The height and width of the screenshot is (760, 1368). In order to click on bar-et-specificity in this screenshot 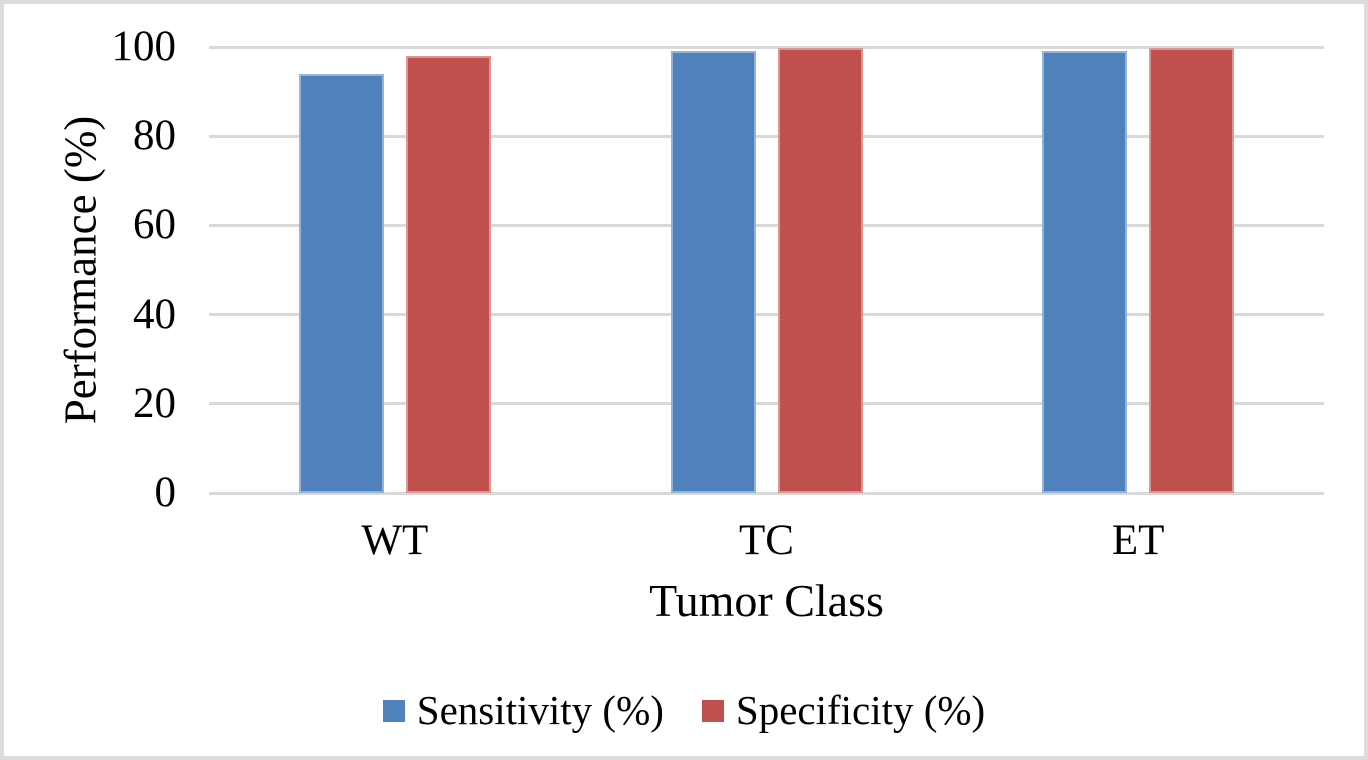, I will do `click(1192, 270)`.